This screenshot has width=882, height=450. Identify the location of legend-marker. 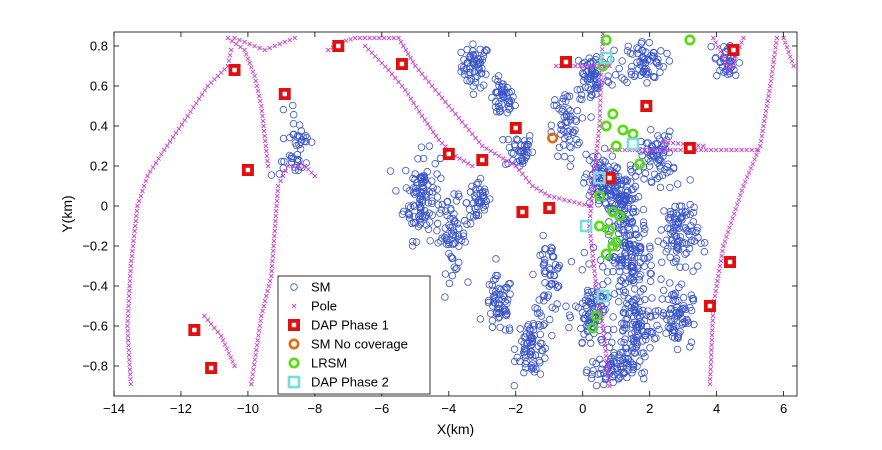
(294, 325).